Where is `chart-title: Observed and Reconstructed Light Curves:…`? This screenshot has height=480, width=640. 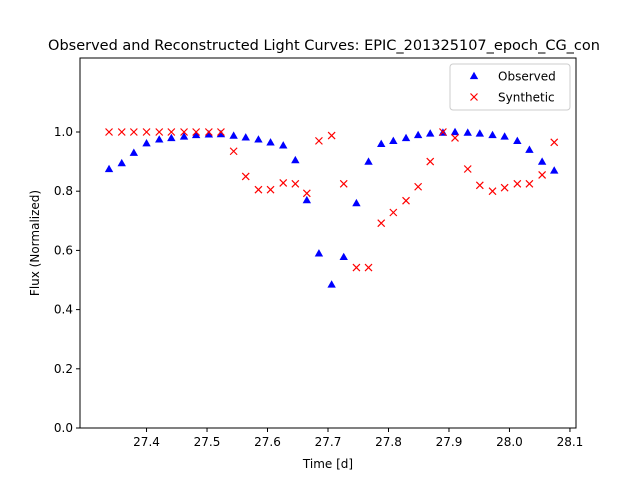 chart-title: Observed and Reconstructed Light Curves:… is located at coordinates (324, 46).